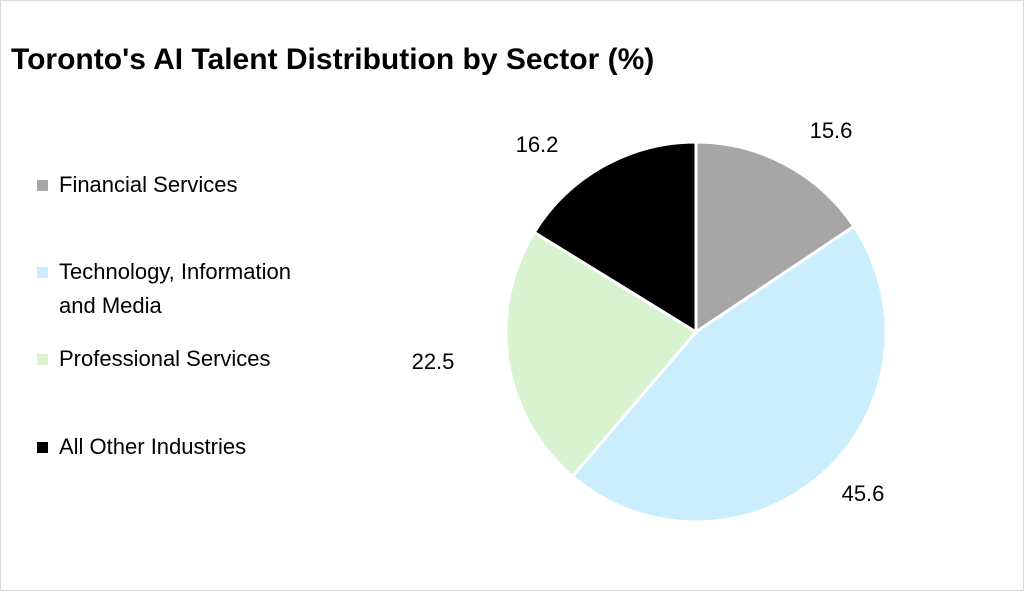 This screenshot has height=591, width=1024. Describe the element at coordinates (863, 493) in the screenshot. I see `data-label: 45.6` at that location.